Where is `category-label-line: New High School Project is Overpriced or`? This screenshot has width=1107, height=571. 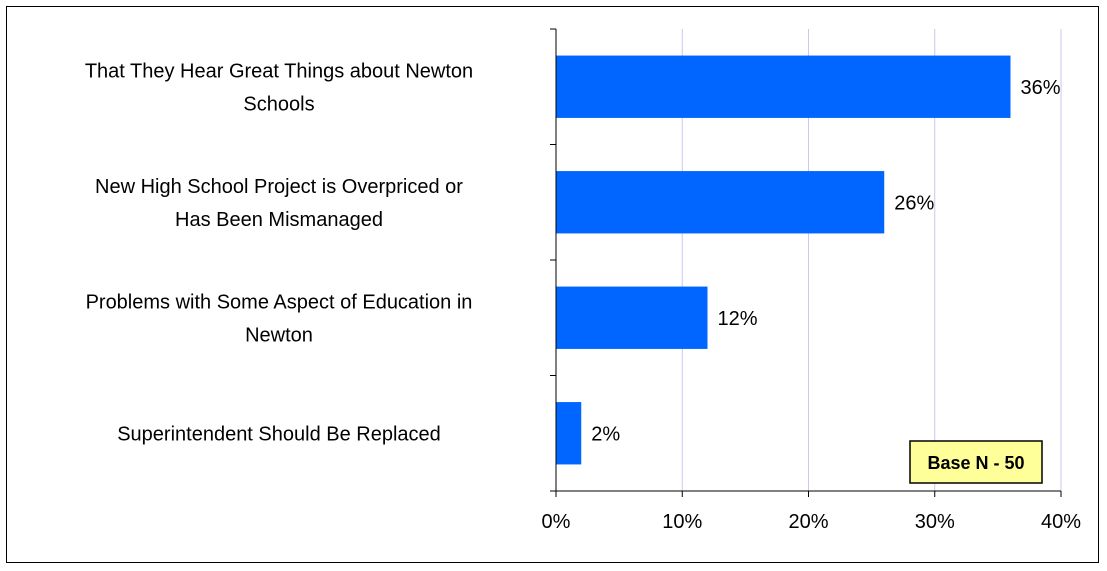
category-label-line: New High School Project is Overpriced or is located at coordinates (279, 187).